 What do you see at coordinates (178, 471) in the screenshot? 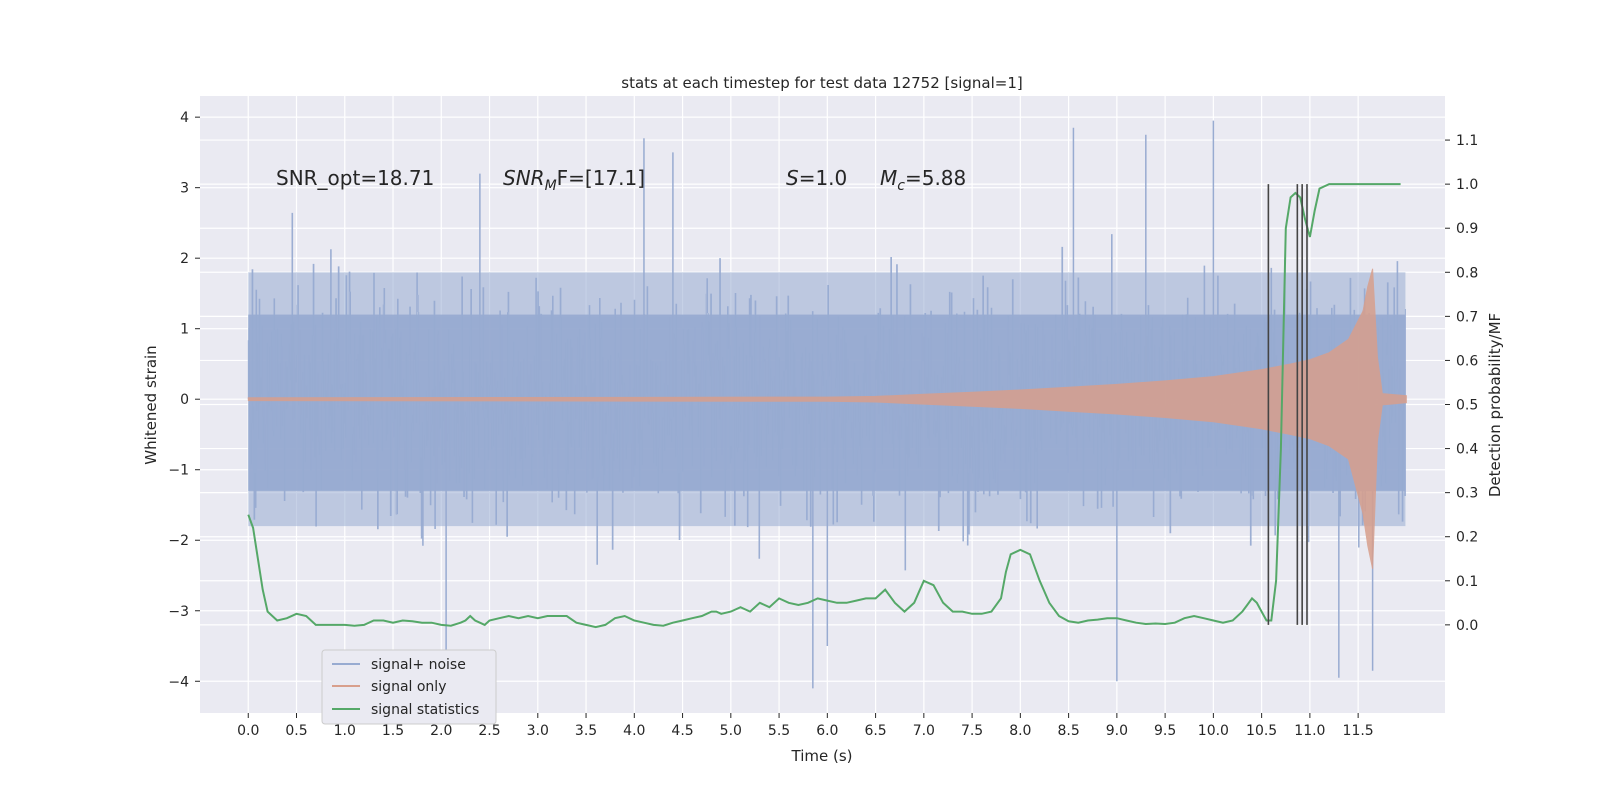
I see `y-left-tick-label: −1` at bounding box center [178, 471].